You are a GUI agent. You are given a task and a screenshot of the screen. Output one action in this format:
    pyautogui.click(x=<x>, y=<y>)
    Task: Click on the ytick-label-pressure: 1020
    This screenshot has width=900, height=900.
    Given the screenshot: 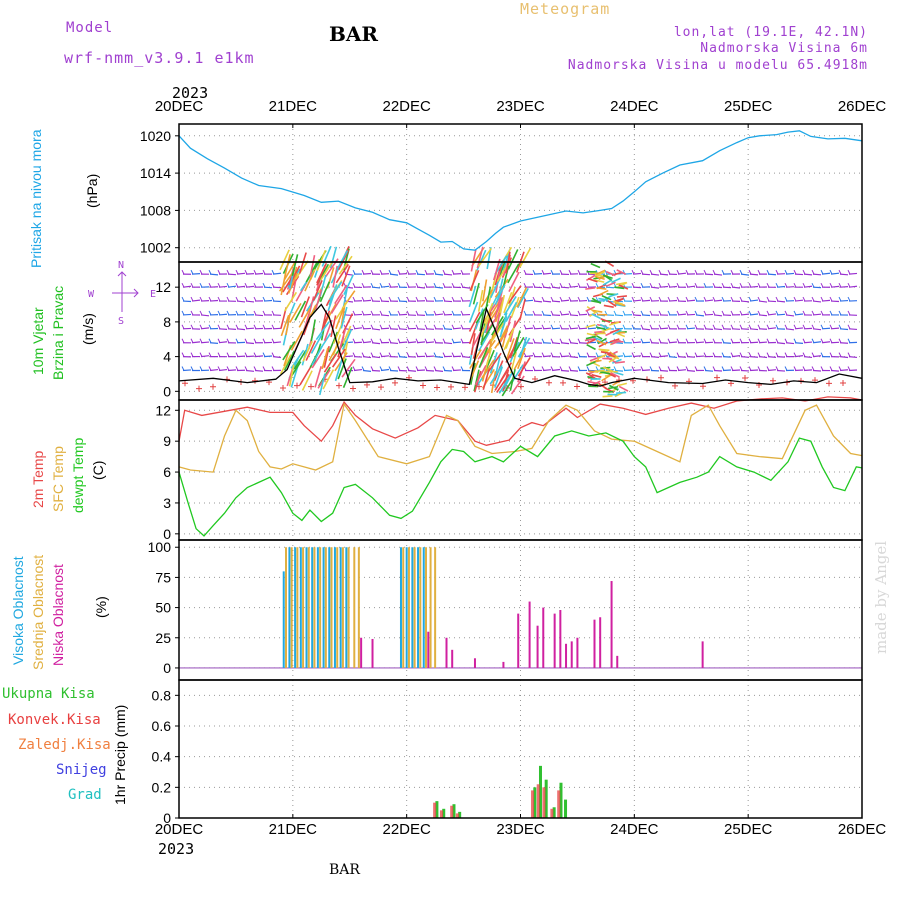 What is the action you would take?
    pyautogui.click(x=155, y=136)
    